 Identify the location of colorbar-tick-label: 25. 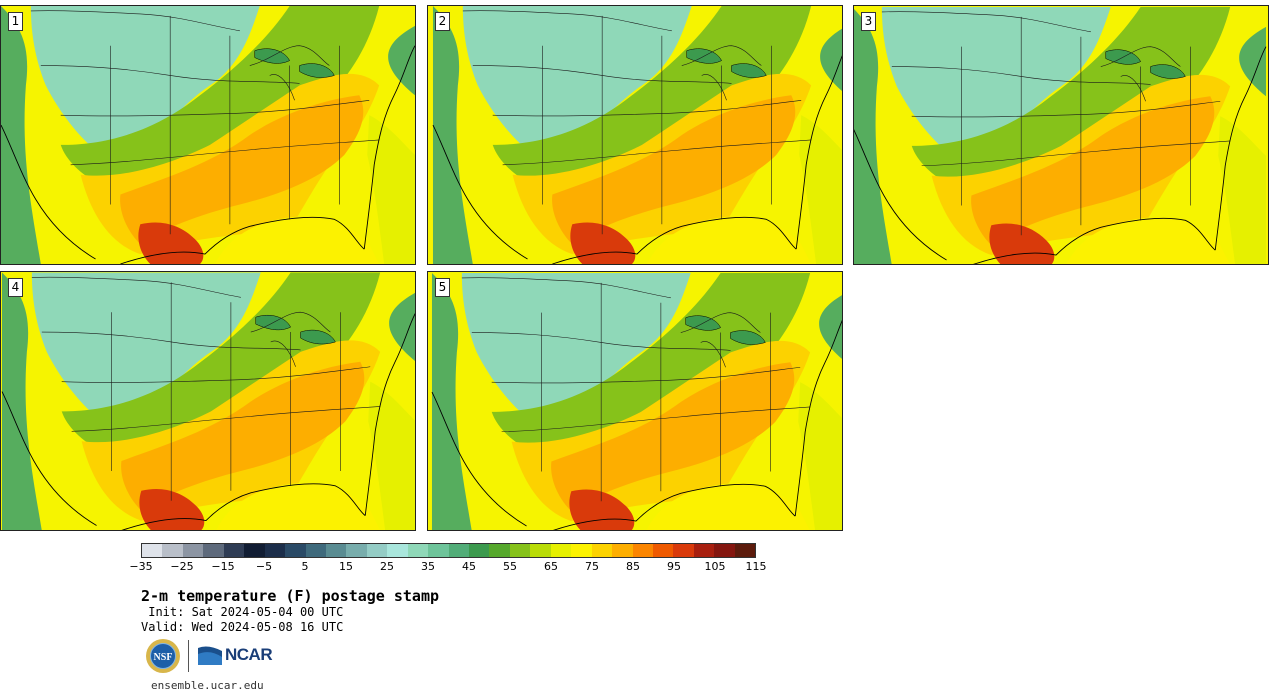
(387, 566).